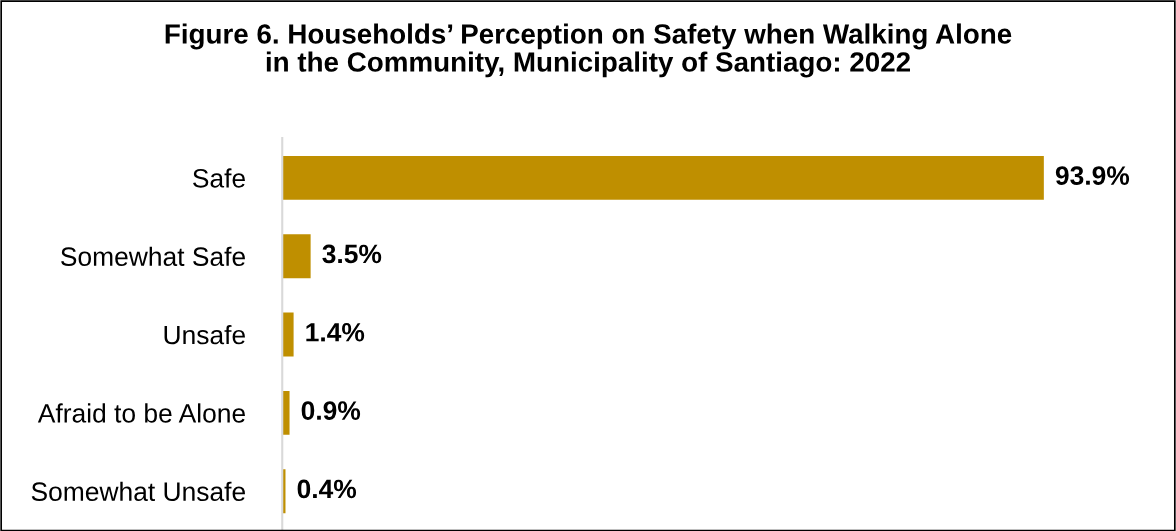 This screenshot has width=1176, height=531. Describe the element at coordinates (153, 256) in the screenshot. I see `y-tick-label: Somewhat Safe` at that location.